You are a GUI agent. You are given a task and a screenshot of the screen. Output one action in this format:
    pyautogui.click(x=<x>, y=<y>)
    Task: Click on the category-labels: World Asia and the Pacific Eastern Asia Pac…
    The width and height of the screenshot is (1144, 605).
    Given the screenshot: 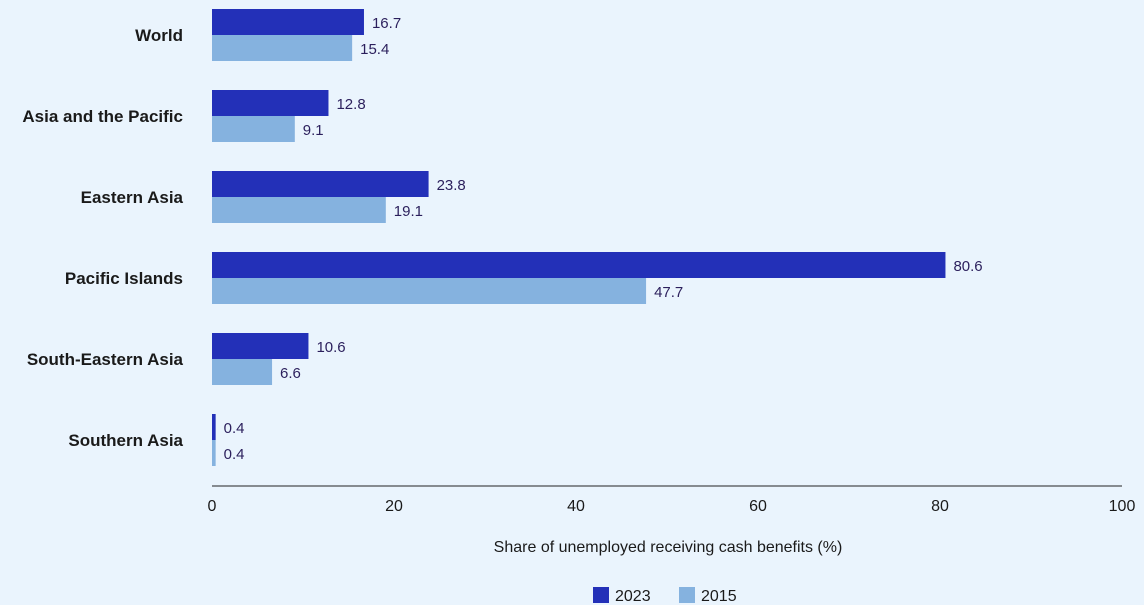 What is the action you would take?
    pyautogui.click(x=102, y=238)
    